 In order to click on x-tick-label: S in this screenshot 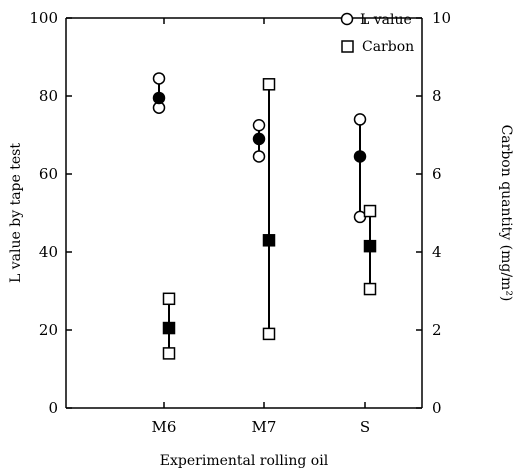, I will do `click(365, 427)`.